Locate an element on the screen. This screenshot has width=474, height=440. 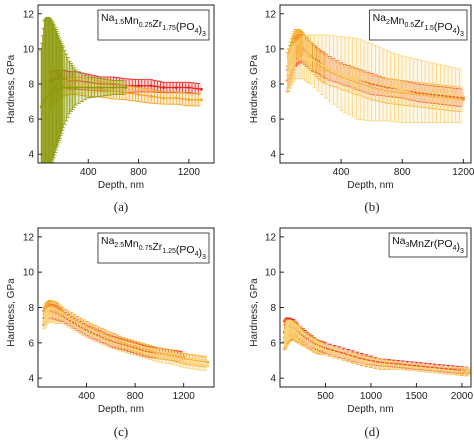
series-group-a is located at coordinates (121, 89).